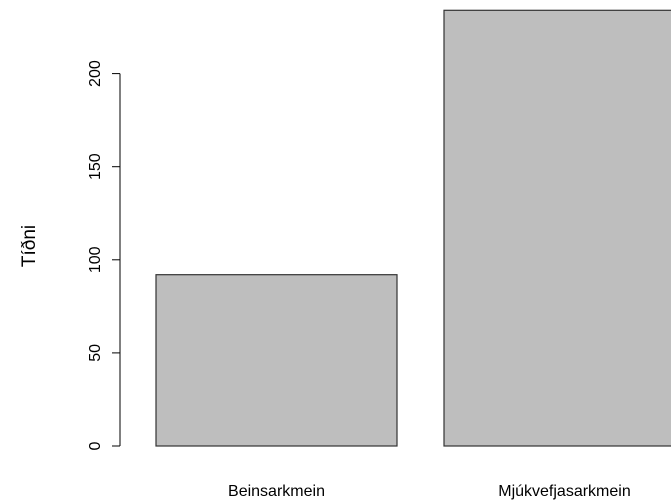 This screenshot has height=503, width=671. What do you see at coordinates (429, 491) in the screenshot?
I see `x-axis-labels: Beinsarkmein Mjúkvefjasarkmein` at bounding box center [429, 491].